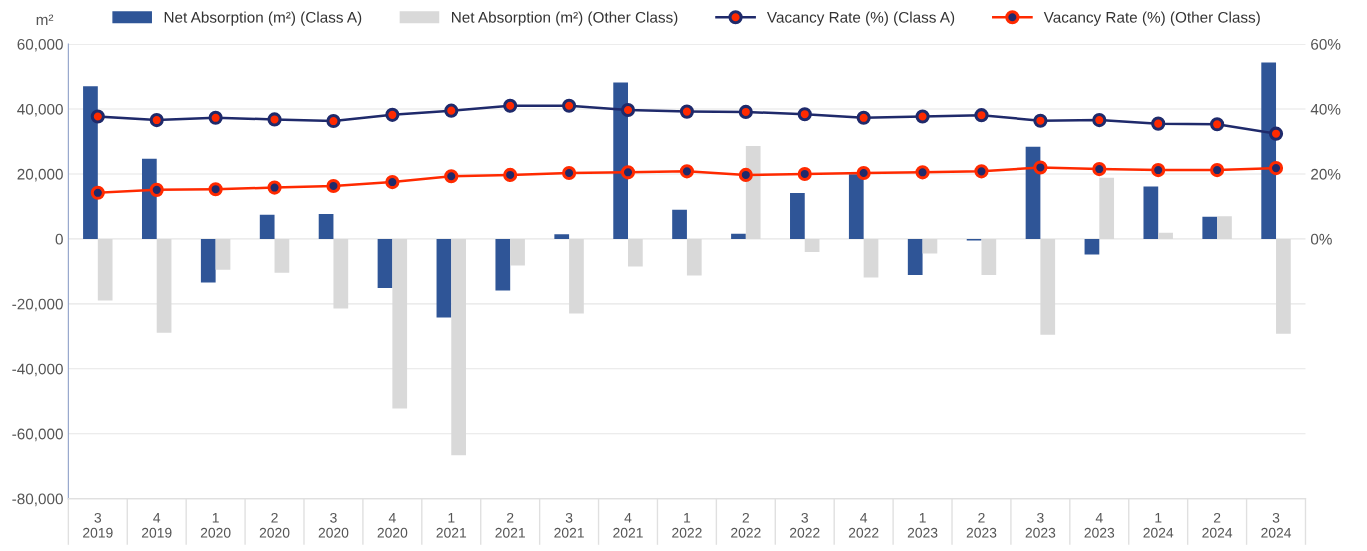  What do you see at coordinates (59, 239) in the screenshot?
I see `y-tick-label: 0` at bounding box center [59, 239].